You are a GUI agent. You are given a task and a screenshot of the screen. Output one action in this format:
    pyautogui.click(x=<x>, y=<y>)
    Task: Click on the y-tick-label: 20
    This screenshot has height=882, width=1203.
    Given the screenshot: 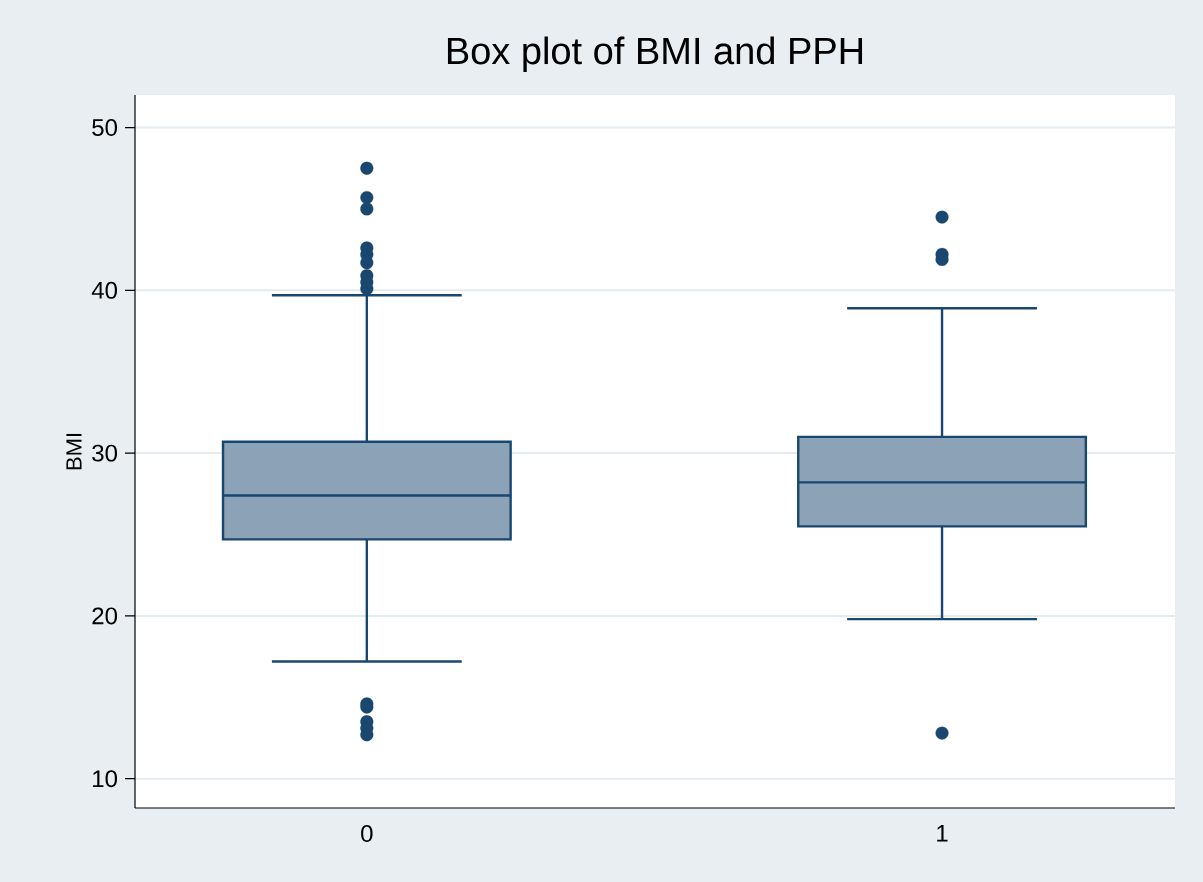 What is the action you would take?
    pyautogui.click(x=105, y=616)
    